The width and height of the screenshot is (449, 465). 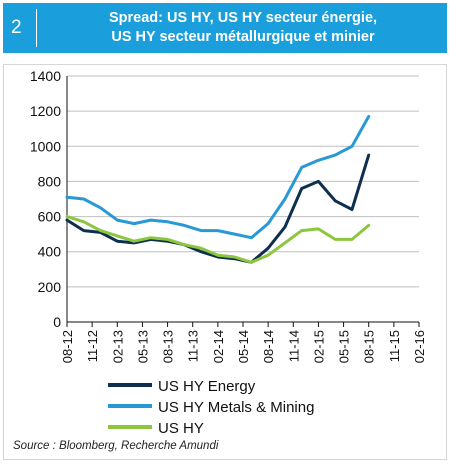 What do you see at coordinates (142, 346) in the screenshot?
I see `x-tick-label: 05-13` at bounding box center [142, 346].